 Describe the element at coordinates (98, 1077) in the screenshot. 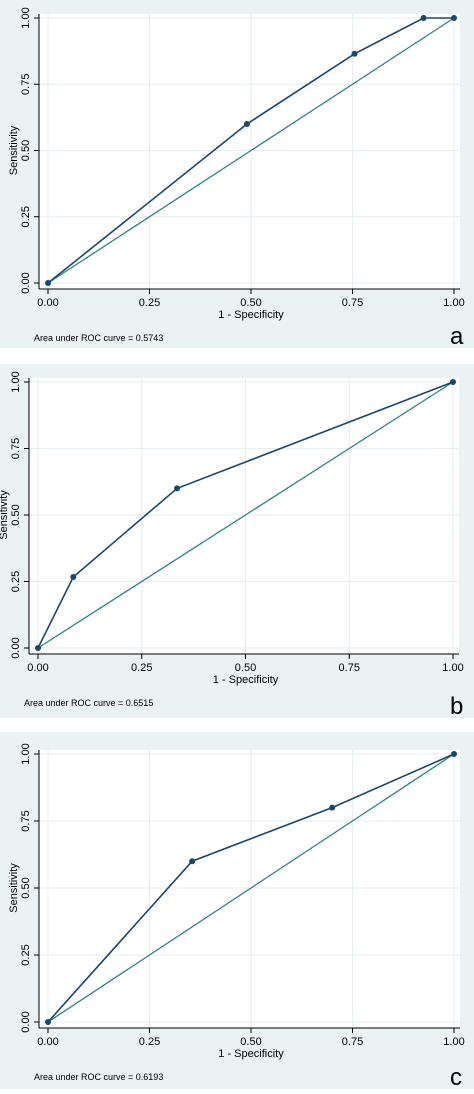

I see `auc-annotation: Area under ROC curve = 0.6193` at that location.